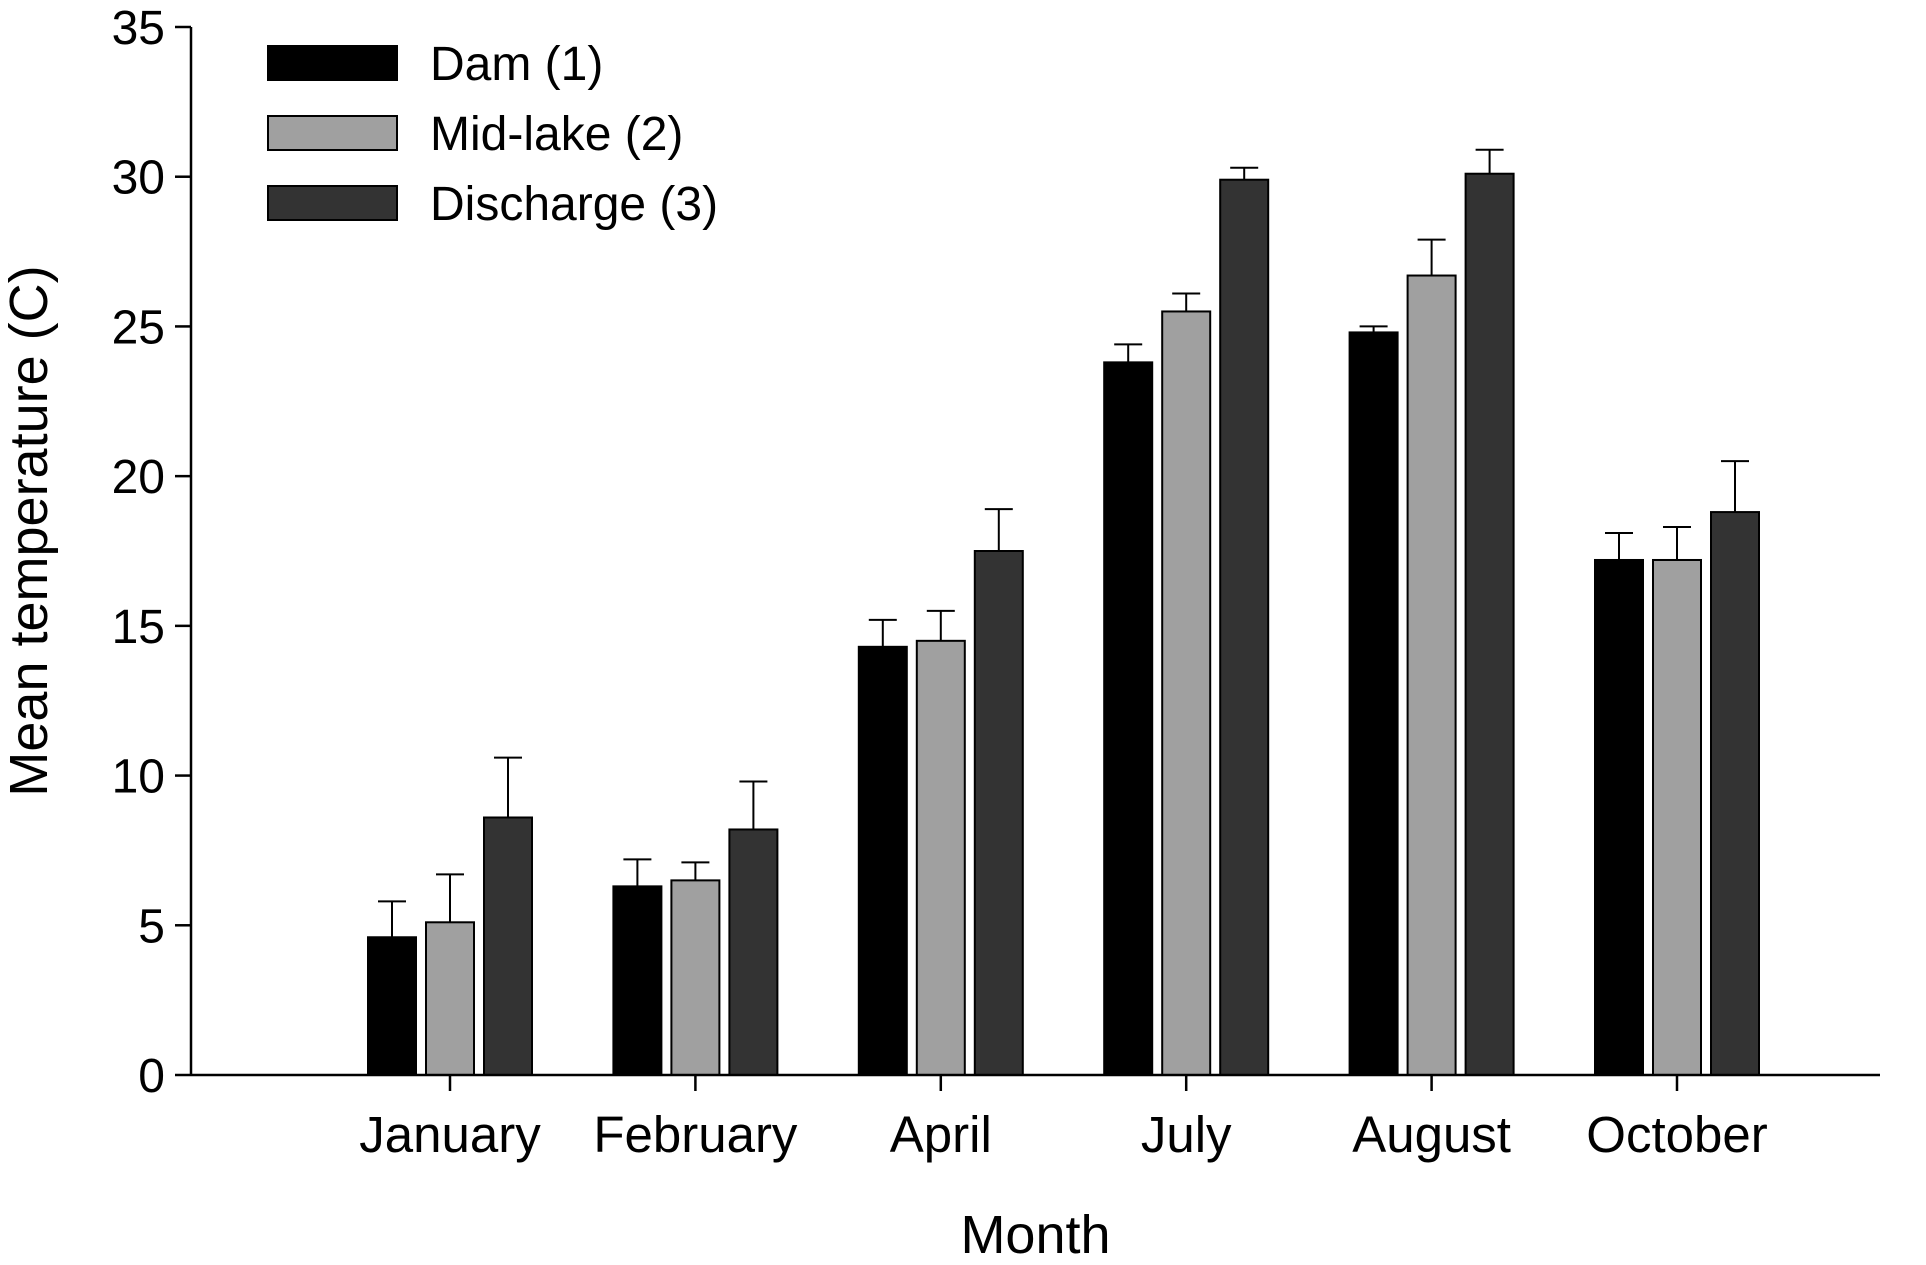 The height and width of the screenshot is (1265, 1926). I want to click on x-tick-label: January, so click(450, 1134).